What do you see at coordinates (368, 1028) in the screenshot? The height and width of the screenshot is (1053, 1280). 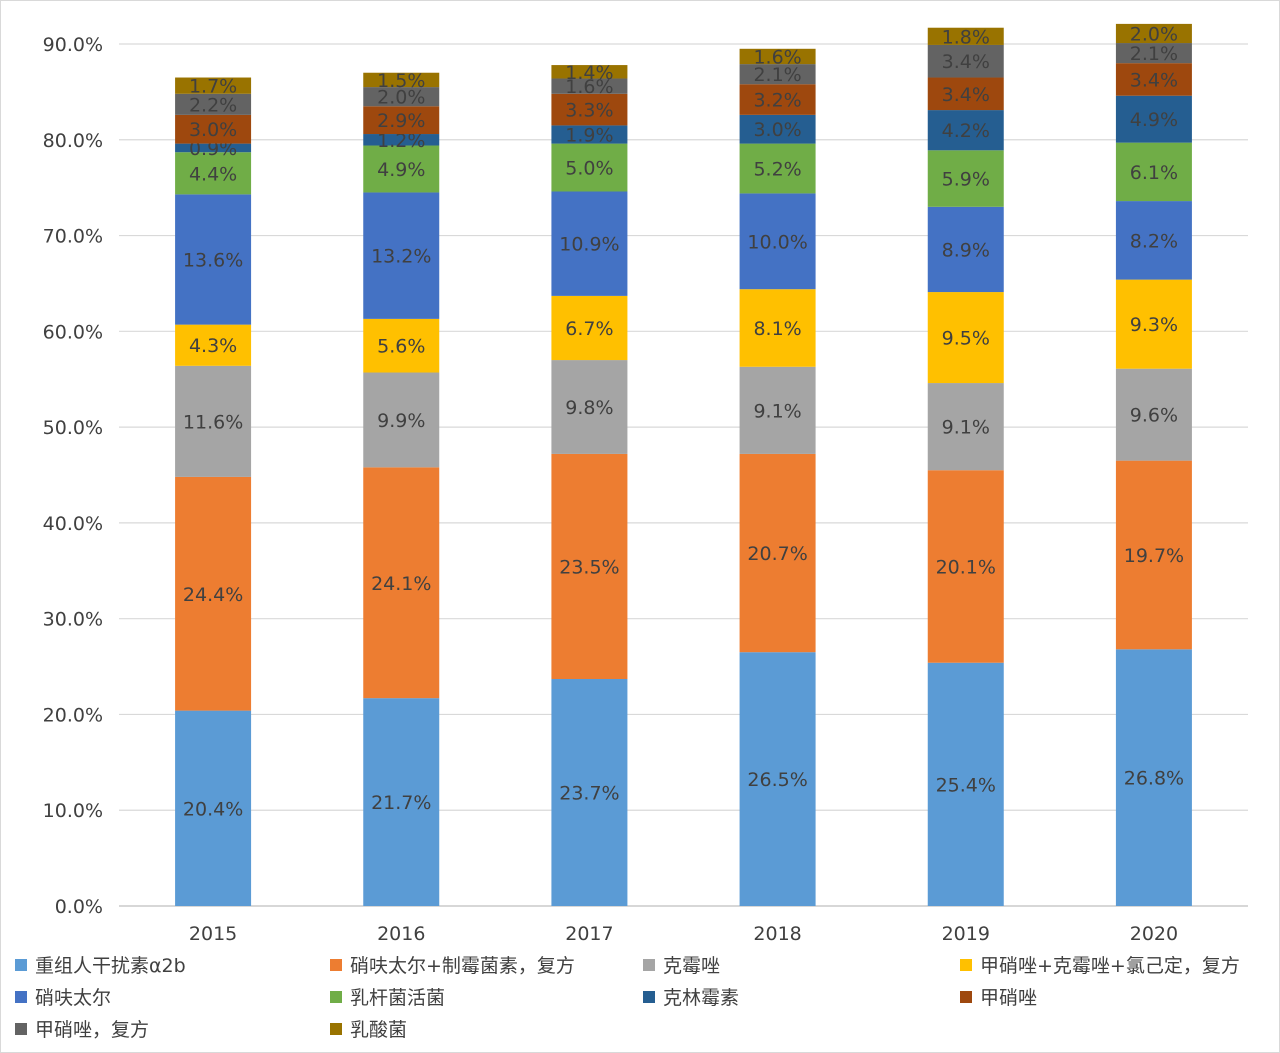 I see `legend-item: 乳酸菌` at bounding box center [368, 1028].